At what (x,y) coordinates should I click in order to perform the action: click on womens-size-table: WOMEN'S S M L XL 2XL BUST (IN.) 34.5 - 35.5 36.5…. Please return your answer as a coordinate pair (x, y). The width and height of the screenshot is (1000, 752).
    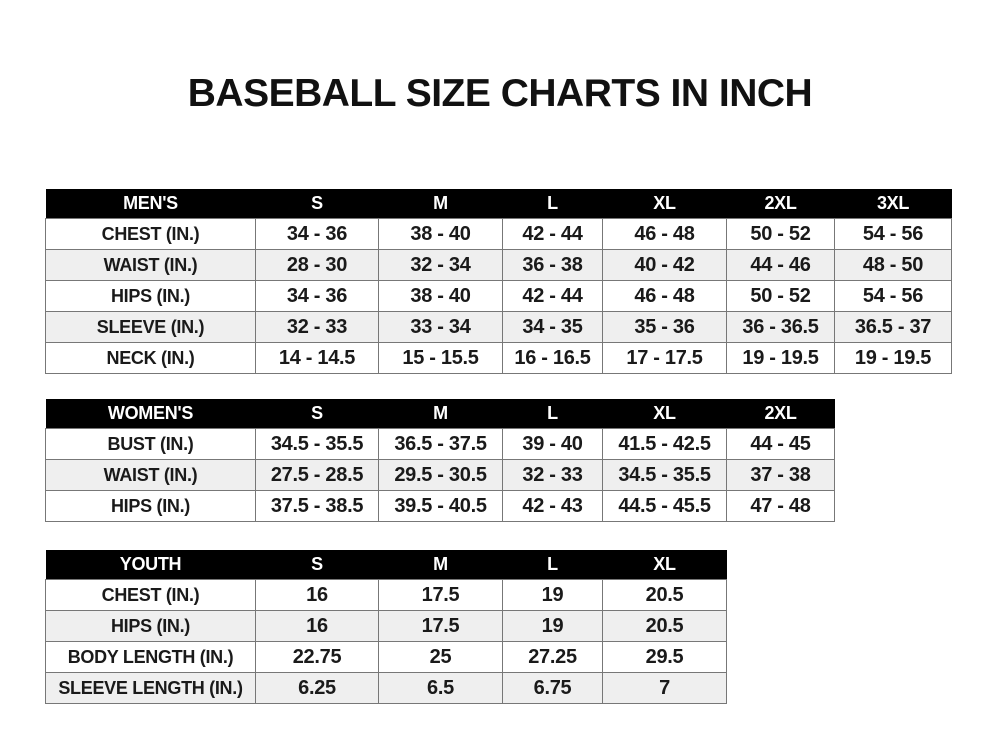
    Looking at the image, I should click on (440, 460).